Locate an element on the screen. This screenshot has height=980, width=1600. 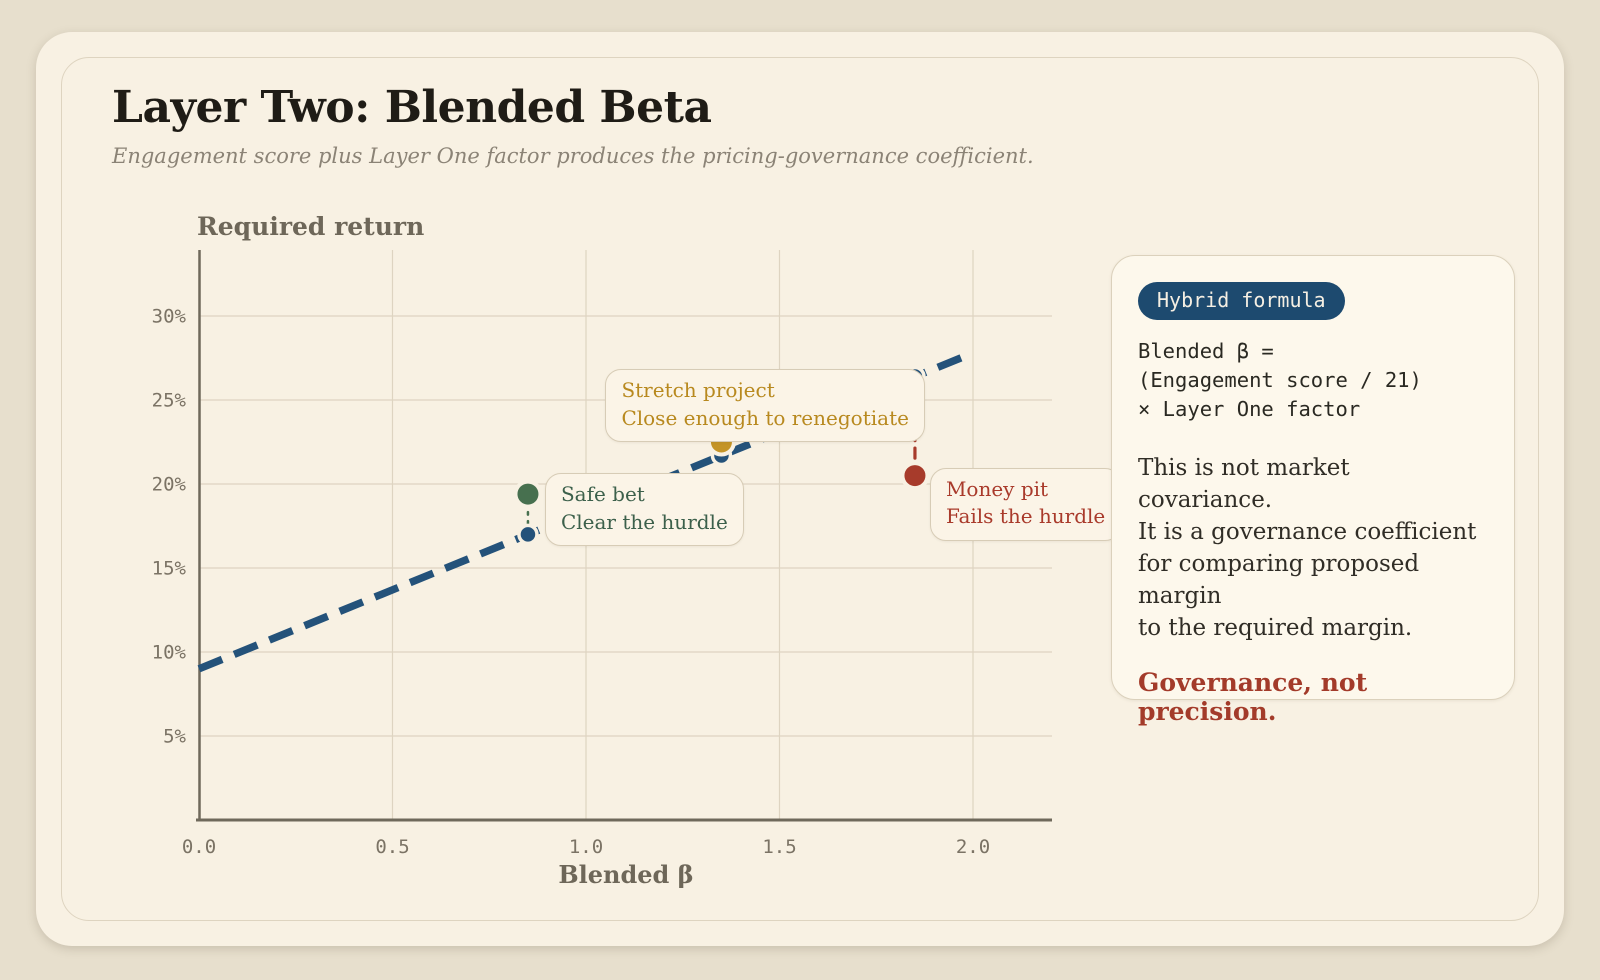
x-tick-label: 0.5 is located at coordinates (392, 847).